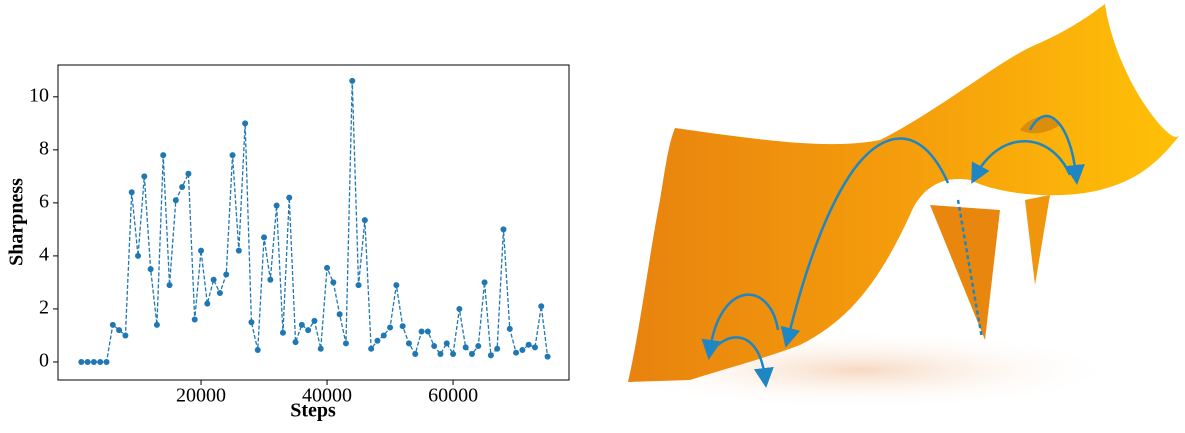 This screenshot has width=1185, height=433. Describe the element at coordinates (313, 411) in the screenshot. I see `x-axis-label: Steps` at that location.